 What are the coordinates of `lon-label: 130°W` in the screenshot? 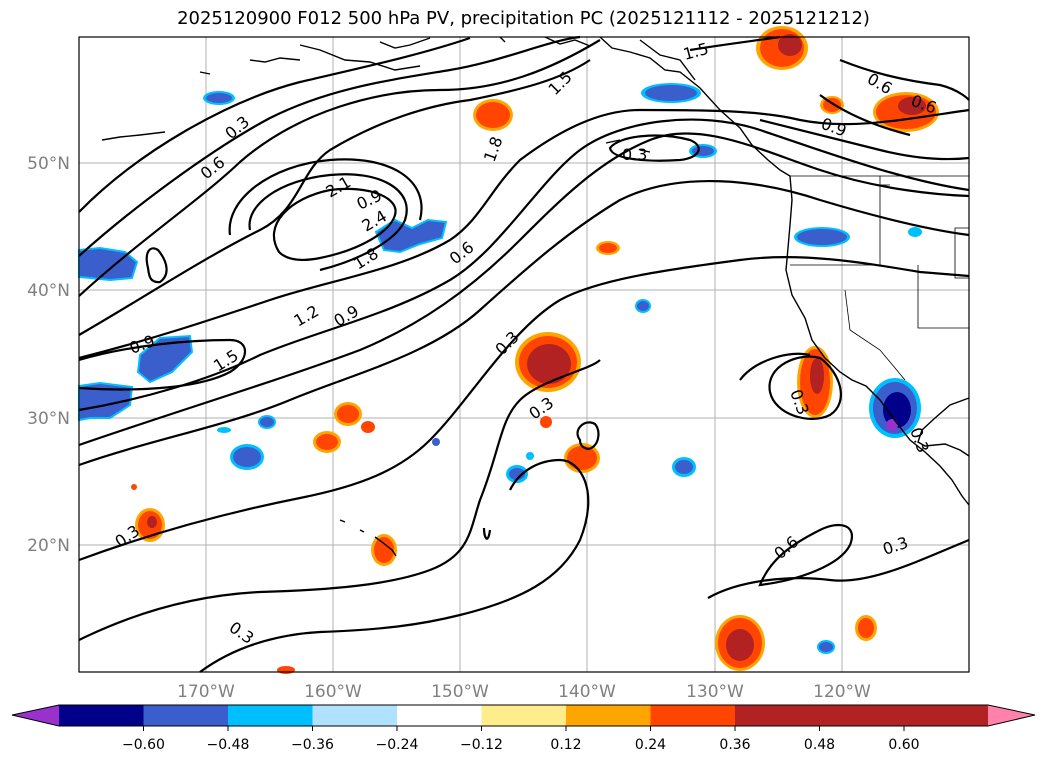 It's located at (715, 692).